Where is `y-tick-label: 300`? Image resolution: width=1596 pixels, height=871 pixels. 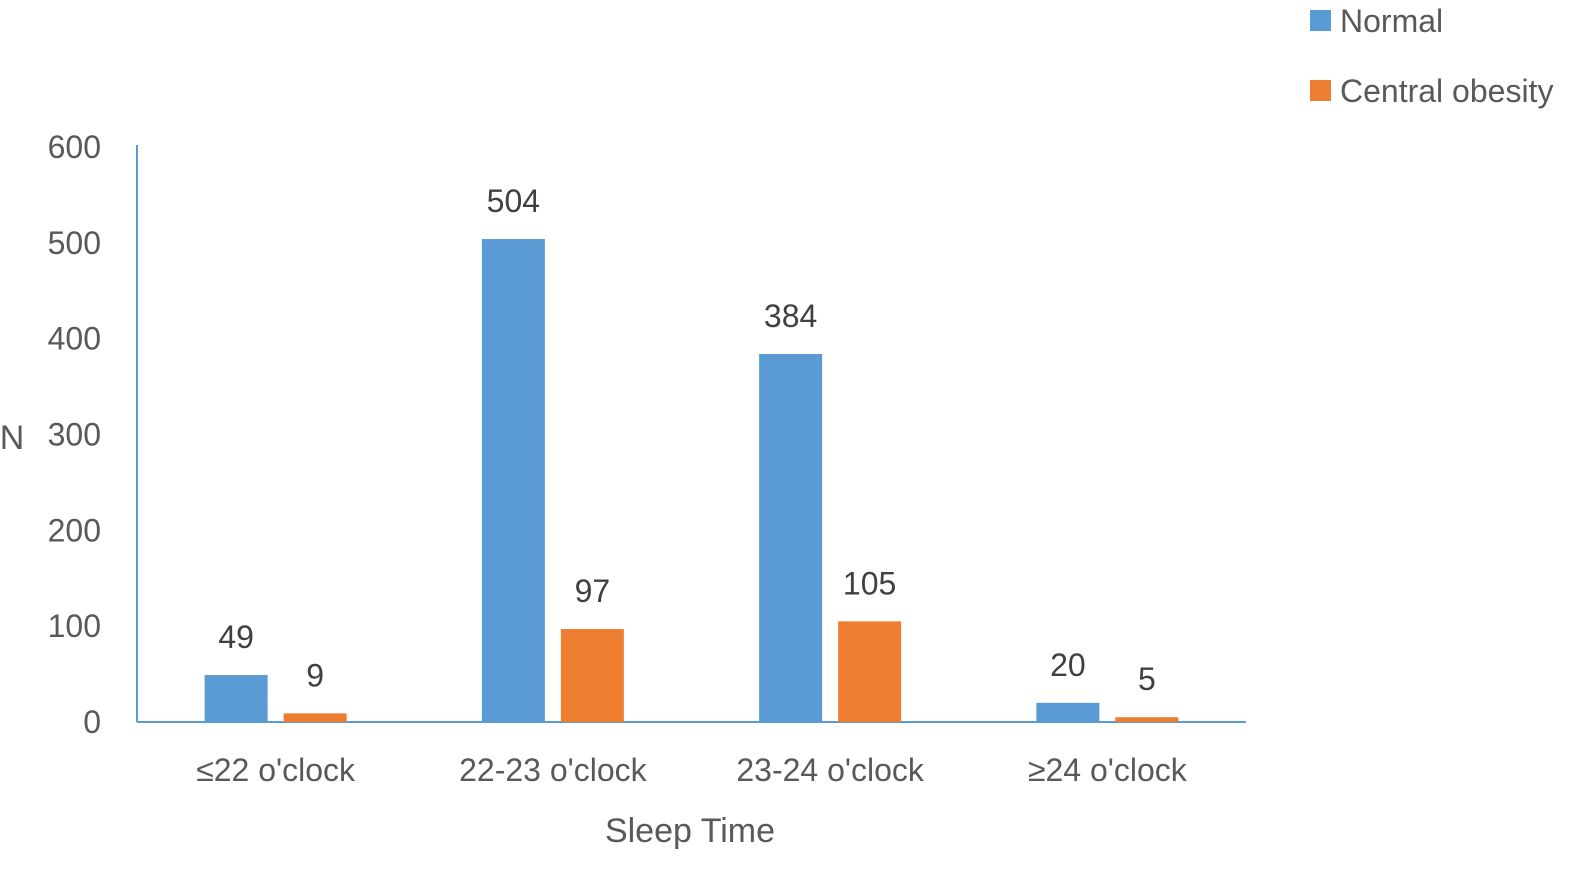
y-tick-label: 300 is located at coordinates (74, 435).